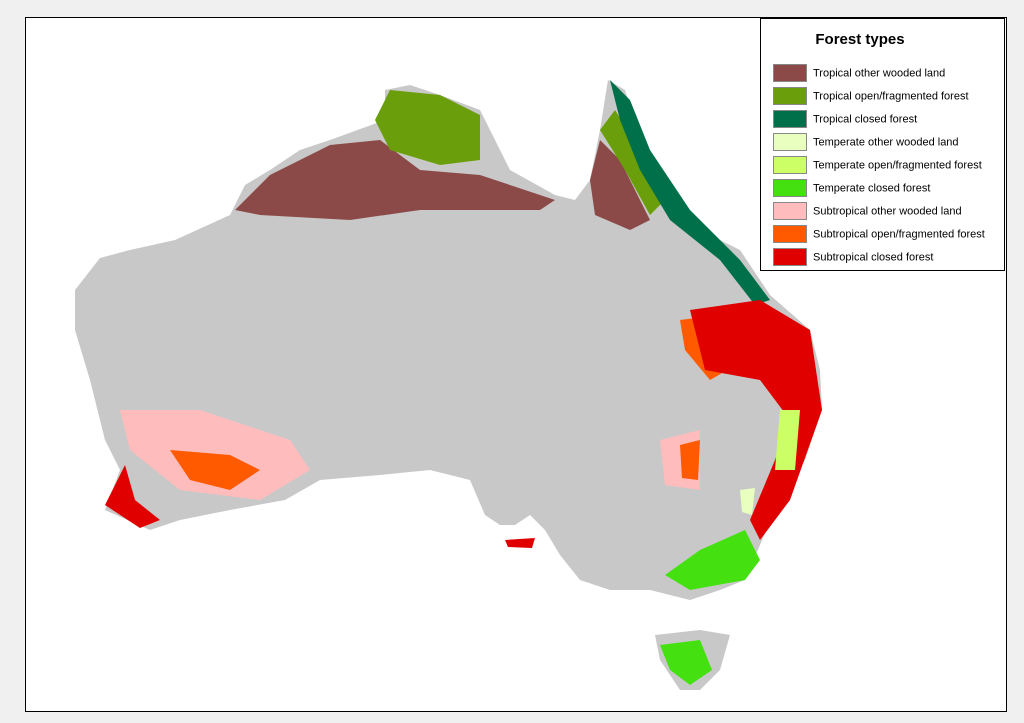  I want to click on legend-label: Subtropical other wooded land, so click(887, 211).